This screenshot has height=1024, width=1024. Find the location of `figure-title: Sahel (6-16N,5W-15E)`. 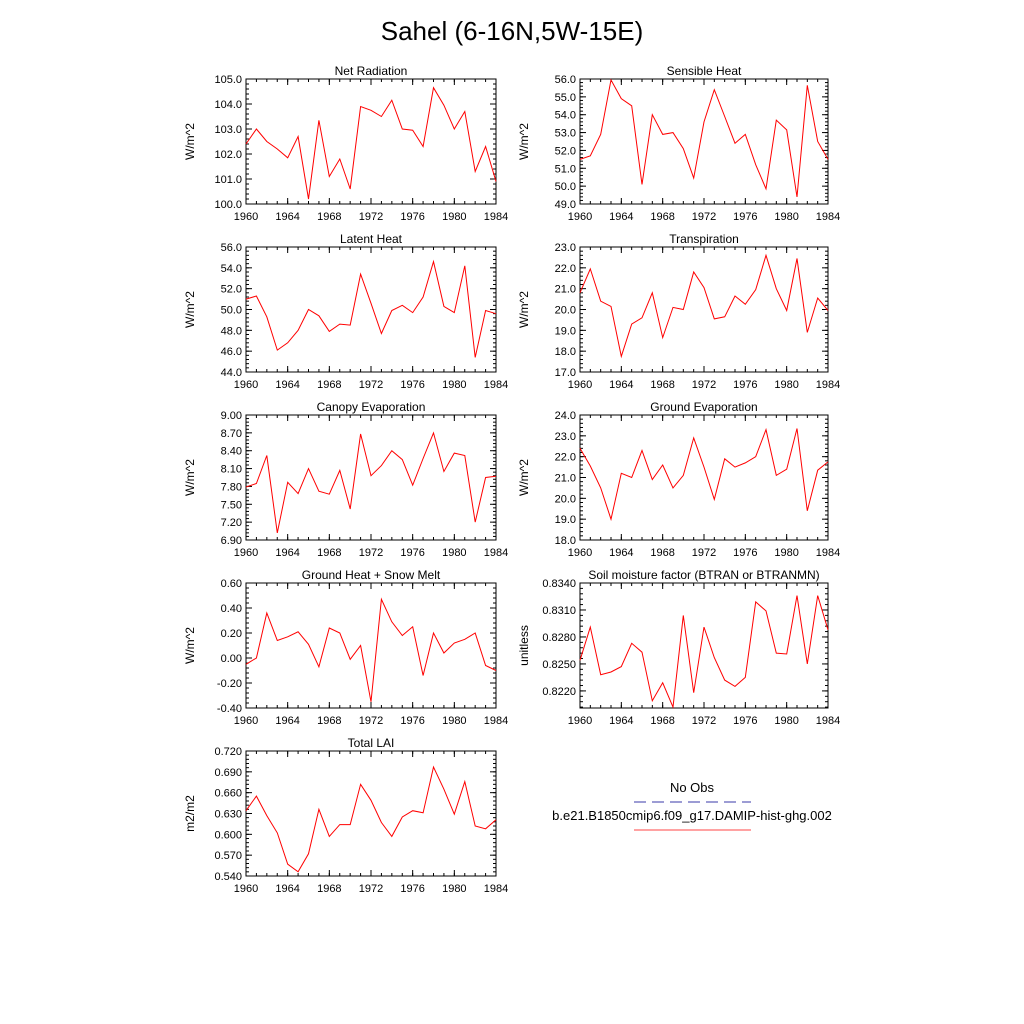

figure-title: Sahel (6-16N,5W-15E) is located at coordinates (512, 31).